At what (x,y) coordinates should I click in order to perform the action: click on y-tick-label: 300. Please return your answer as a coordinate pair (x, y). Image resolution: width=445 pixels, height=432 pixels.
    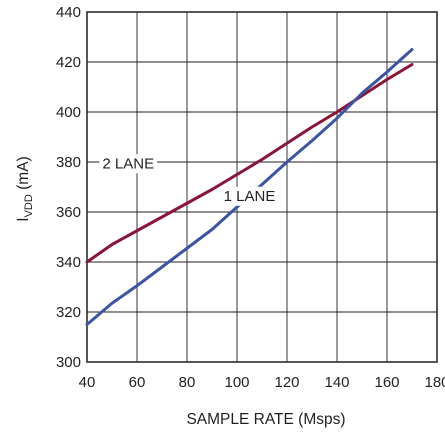
    Looking at the image, I should click on (68, 362).